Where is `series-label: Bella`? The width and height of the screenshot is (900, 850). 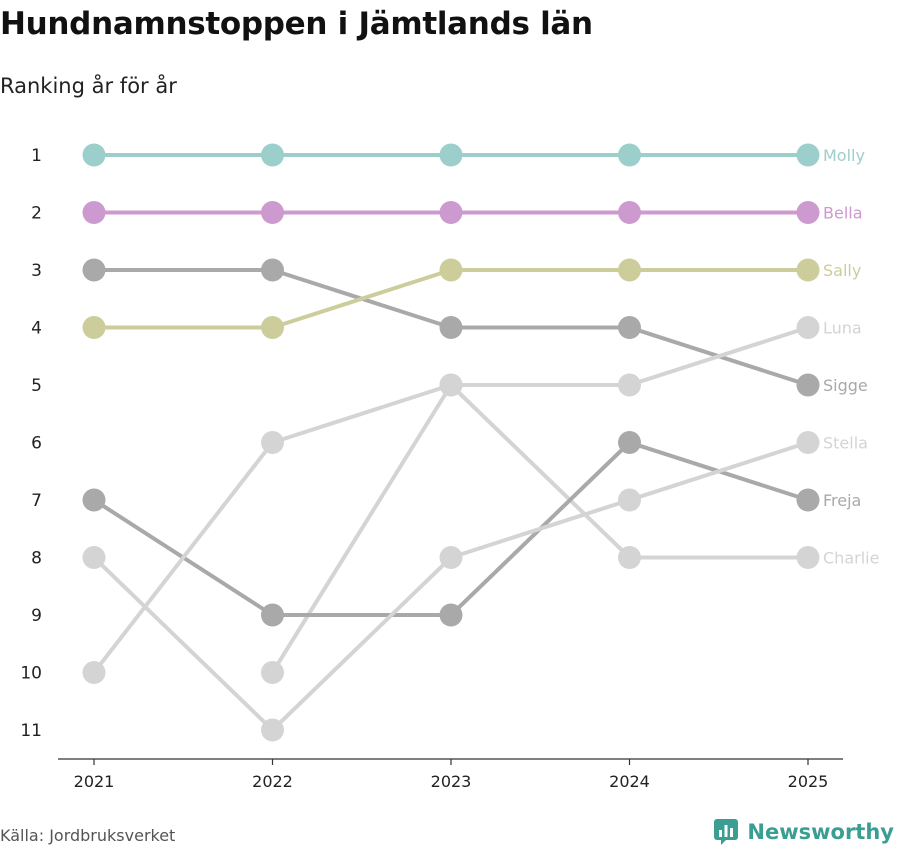 series-label: Bella is located at coordinates (843, 213).